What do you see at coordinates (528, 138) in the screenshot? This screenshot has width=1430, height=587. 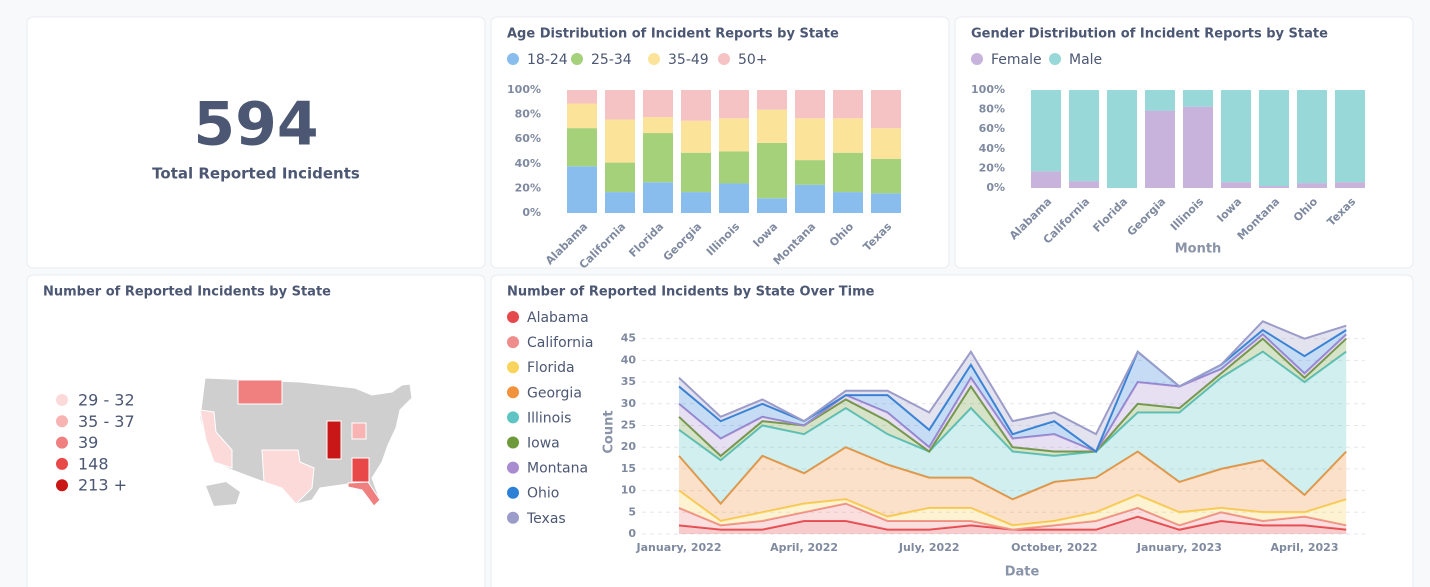 I see `y-tick-label: 60%` at bounding box center [528, 138].